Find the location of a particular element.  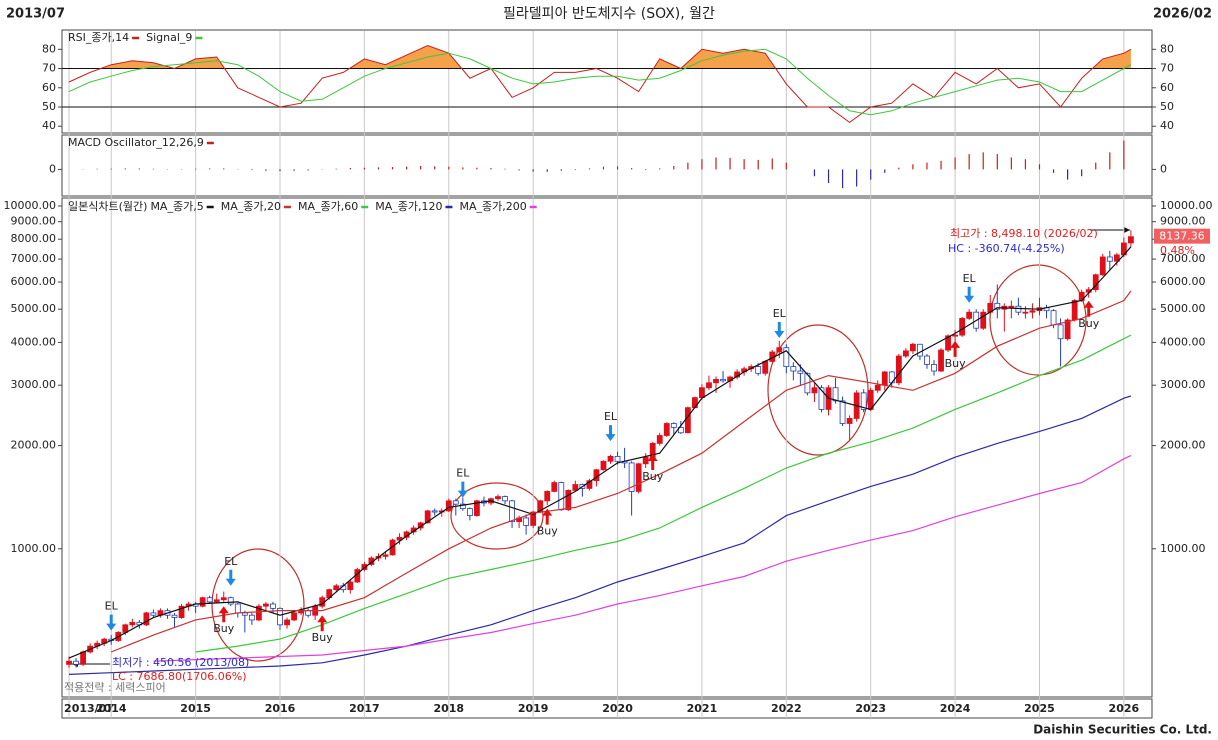

y-tick-label: 0 is located at coordinates (1163, 168).